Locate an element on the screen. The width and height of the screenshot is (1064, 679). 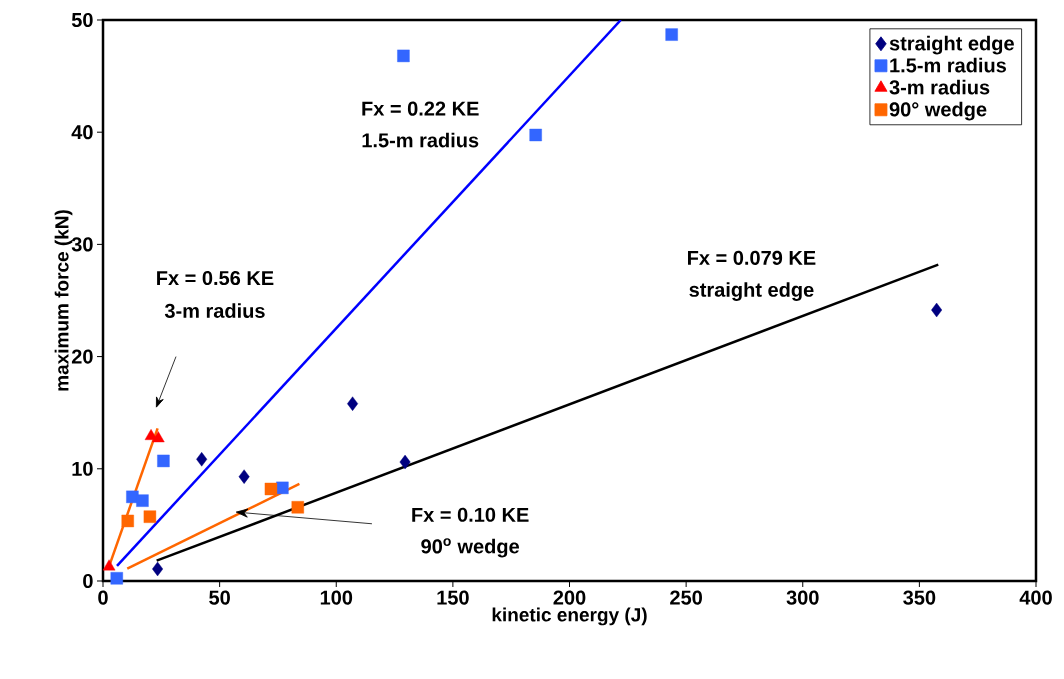
x-tick-label: 0 is located at coordinates (103, 597).